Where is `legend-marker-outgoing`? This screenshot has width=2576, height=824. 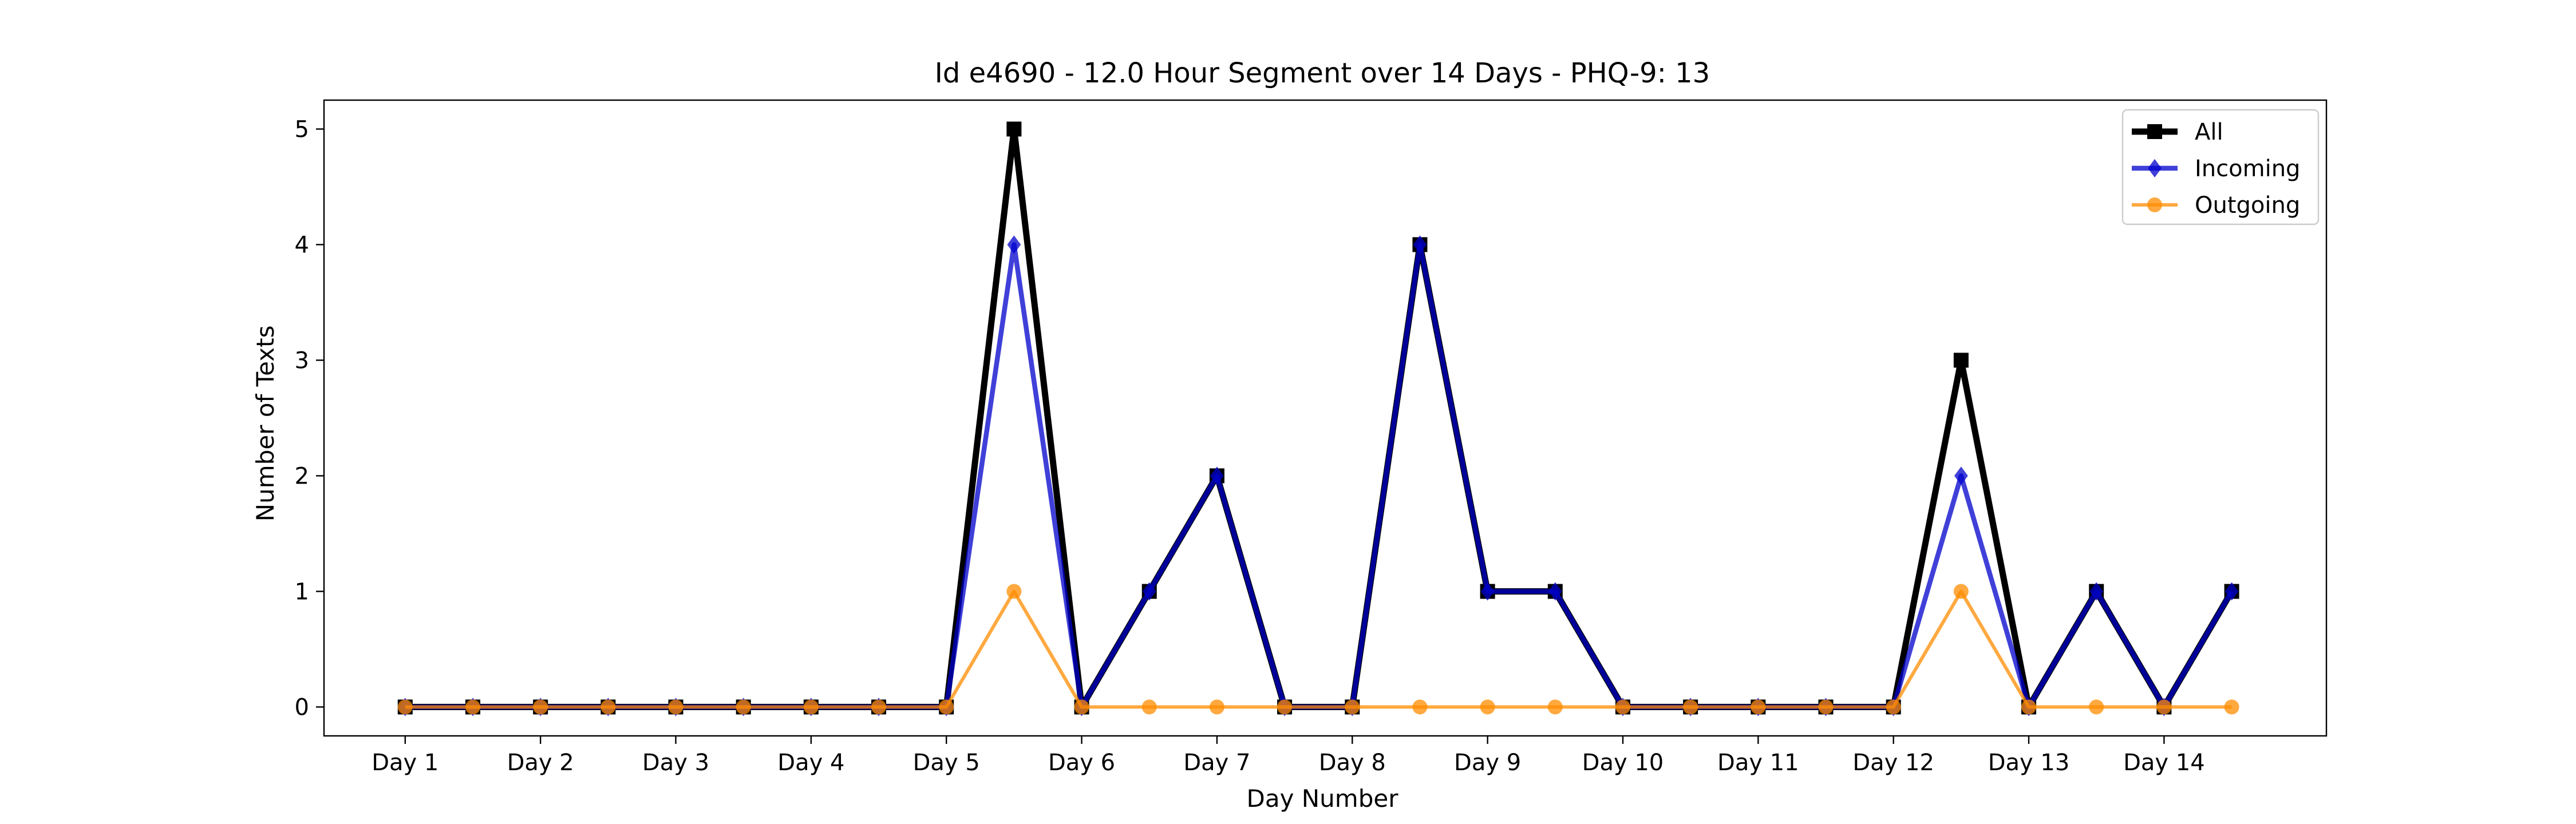 legend-marker-outgoing is located at coordinates (2154, 204).